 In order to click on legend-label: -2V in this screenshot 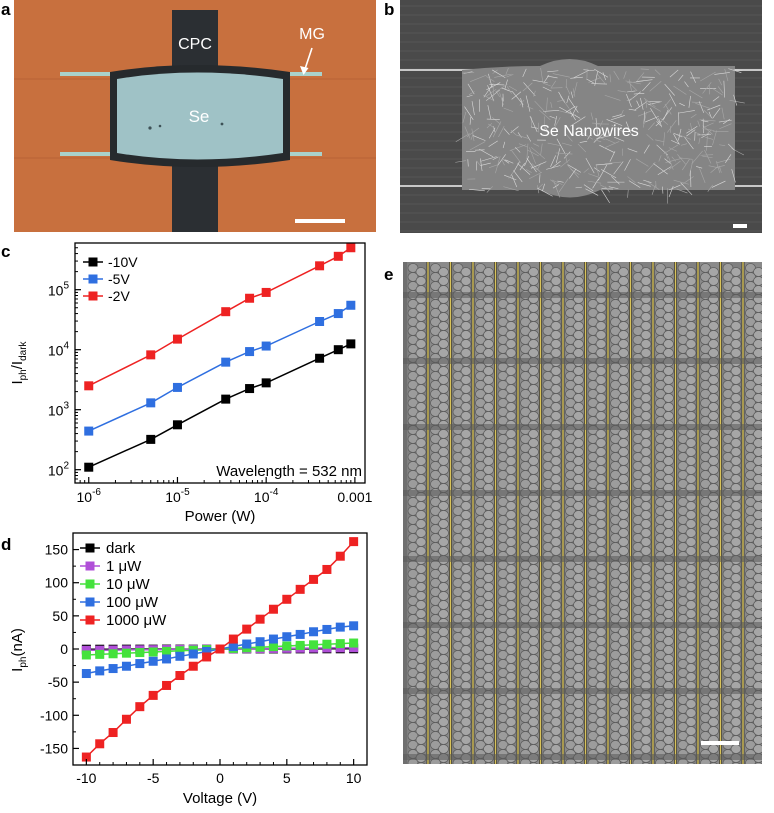, I will do `click(119, 296)`.